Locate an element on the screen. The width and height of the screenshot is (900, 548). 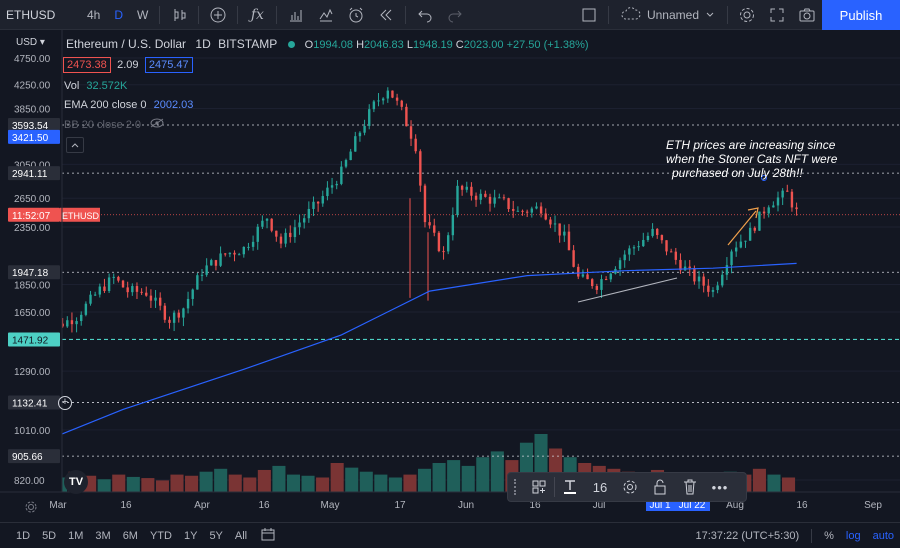
undo-icon is located at coordinates (425, 15).